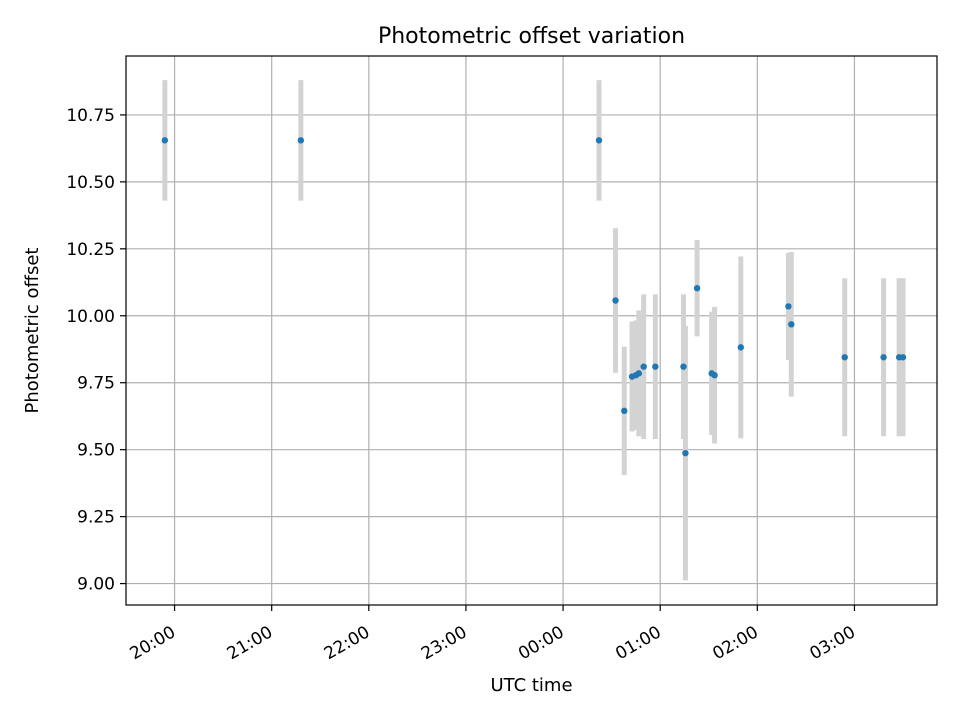 The width and height of the screenshot is (960, 720). Describe the element at coordinates (531, 685) in the screenshot. I see `x-axis-label: UTC time` at that location.